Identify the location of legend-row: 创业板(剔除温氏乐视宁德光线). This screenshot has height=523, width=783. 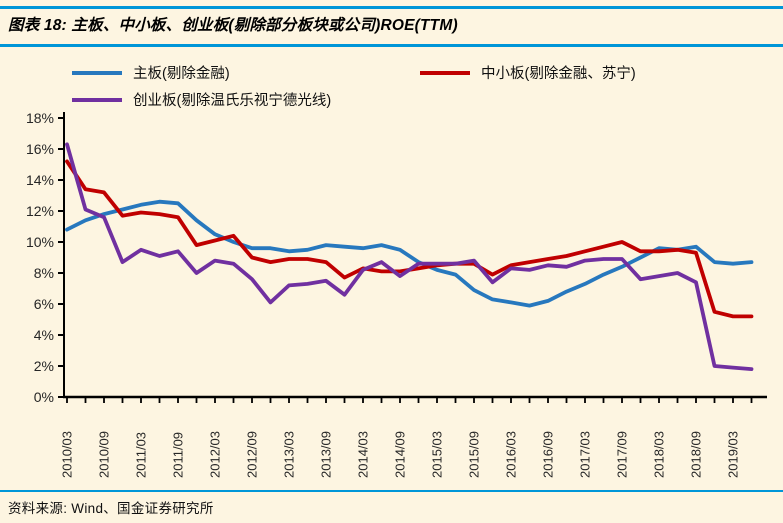
(417, 99).